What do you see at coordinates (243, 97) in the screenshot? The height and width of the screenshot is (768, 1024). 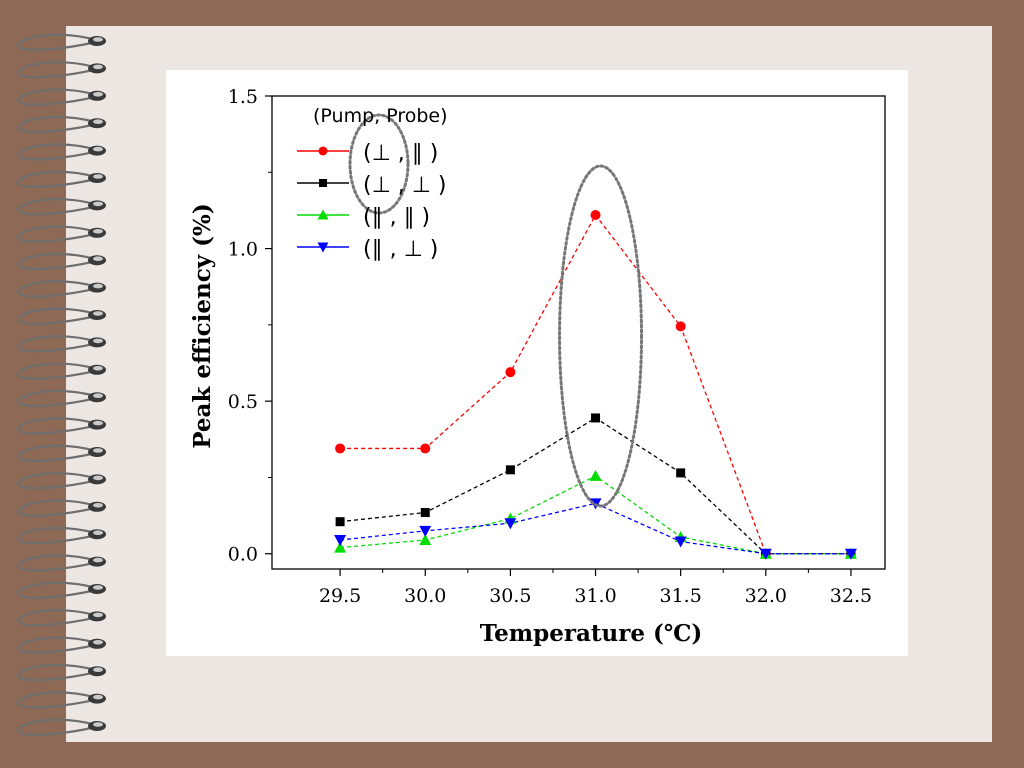 I see `y-tick-label: 1.5` at bounding box center [243, 97].